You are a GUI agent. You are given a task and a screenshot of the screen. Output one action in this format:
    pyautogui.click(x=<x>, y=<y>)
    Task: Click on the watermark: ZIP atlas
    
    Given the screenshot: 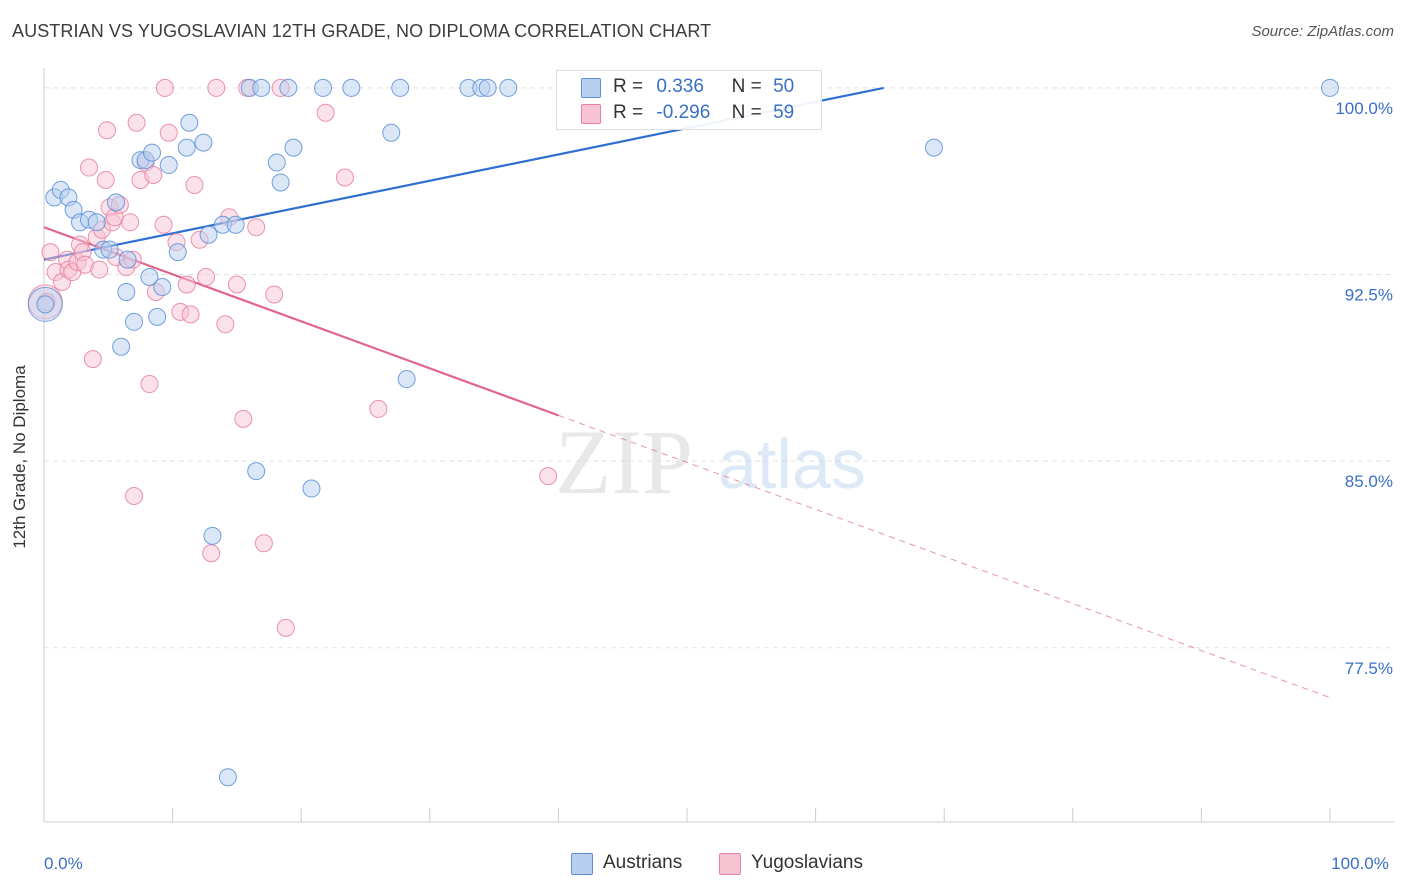 What is the action you would take?
    pyautogui.click(x=710, y=462)
    